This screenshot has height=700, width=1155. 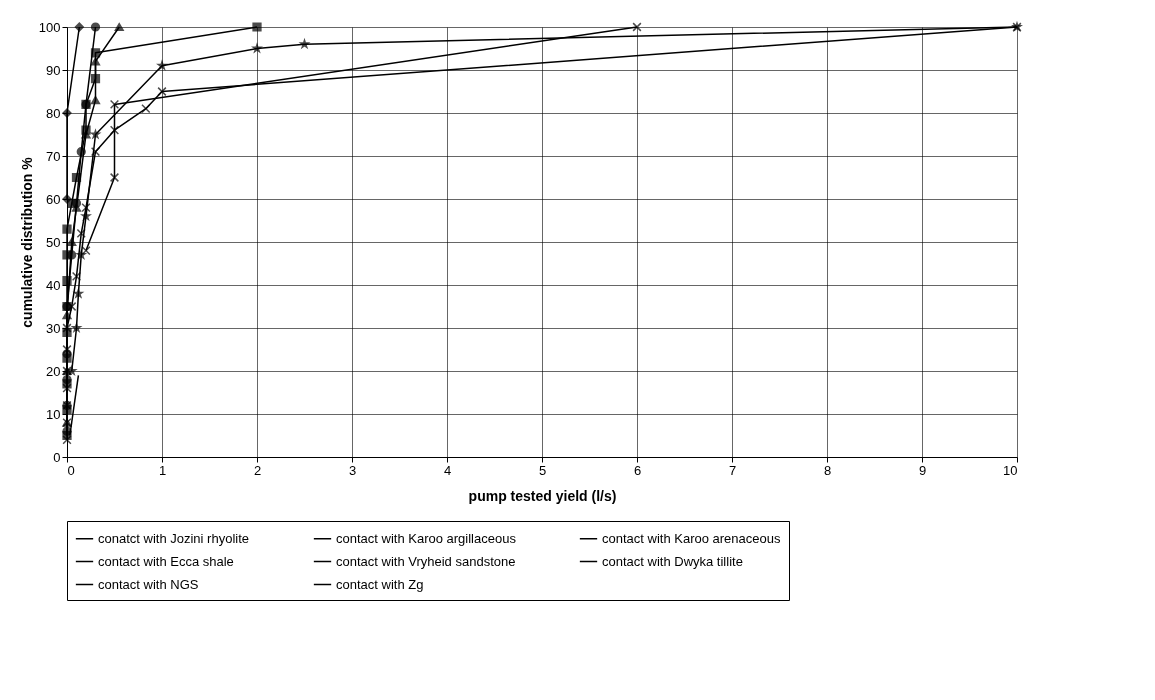 What do you see at coordinates (53, 113) in the screenshot?
I see `y-tick-label: 80` at bounding box center [53, 113].